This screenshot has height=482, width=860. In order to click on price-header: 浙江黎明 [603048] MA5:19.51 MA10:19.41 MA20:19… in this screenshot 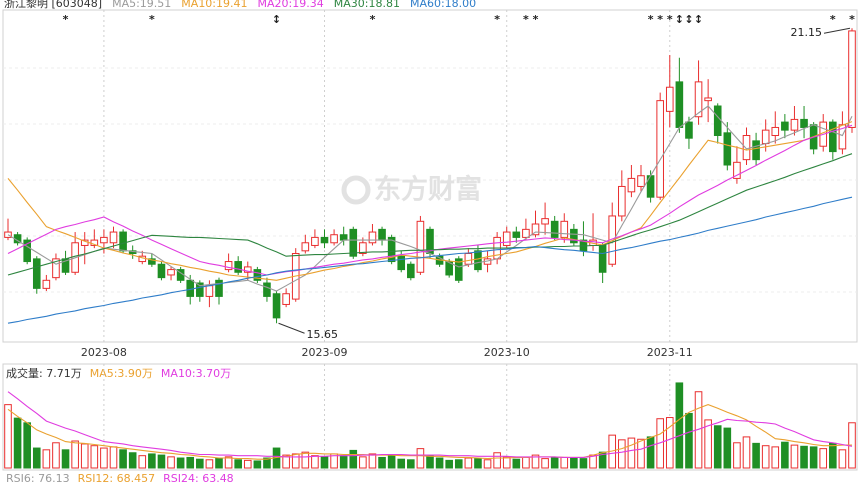, I will do `click(240, 5)`.